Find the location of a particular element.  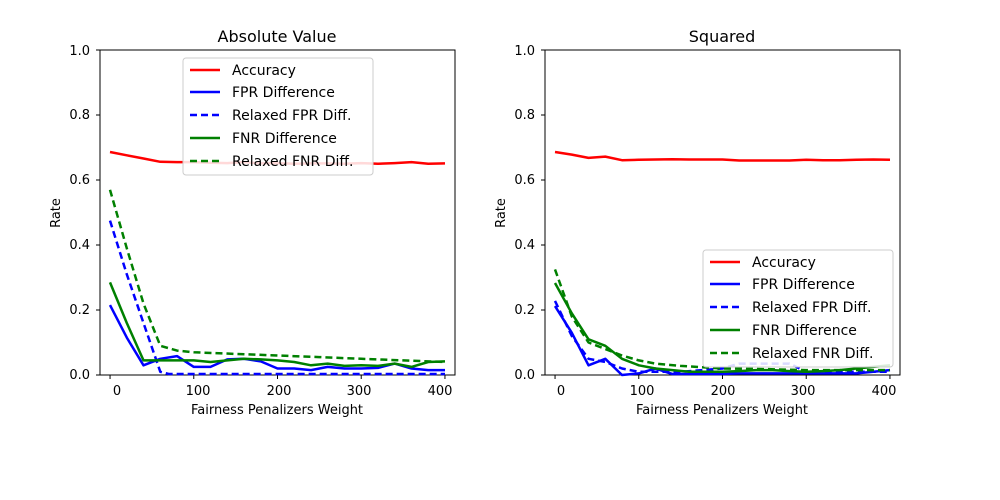

series-line-relaxed-fpr-diff is located at coordinates (276, 298).